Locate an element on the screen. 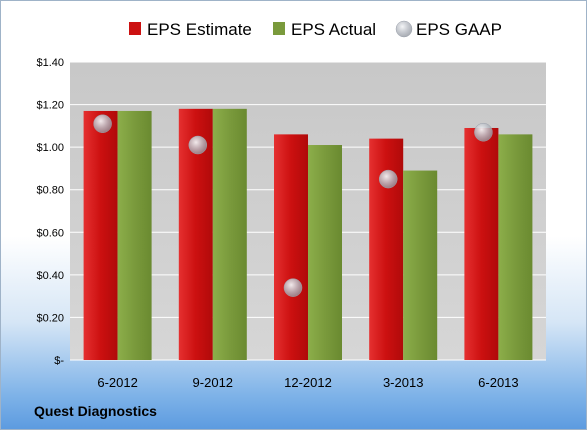 This screenshot has width=587, height=430. y-tick-label: $0.80 is located at coordinates (50, 191).